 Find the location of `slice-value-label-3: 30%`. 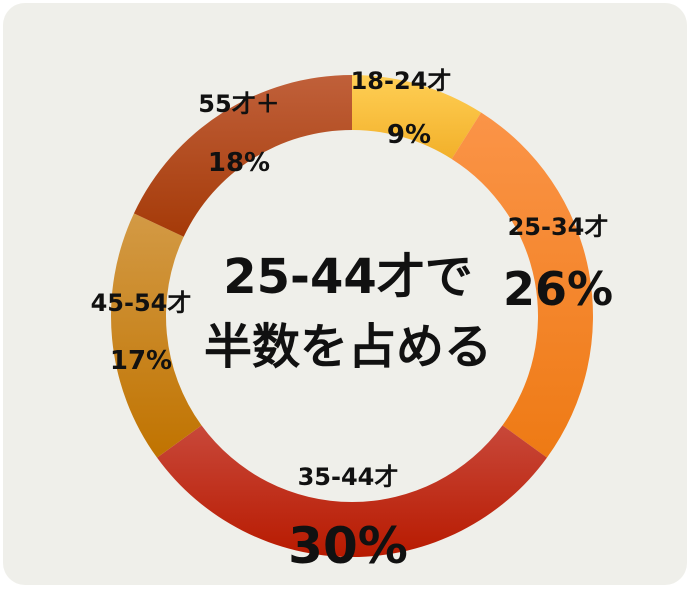

slice-value-label-3: 30% is located at coordinates (348, 546).